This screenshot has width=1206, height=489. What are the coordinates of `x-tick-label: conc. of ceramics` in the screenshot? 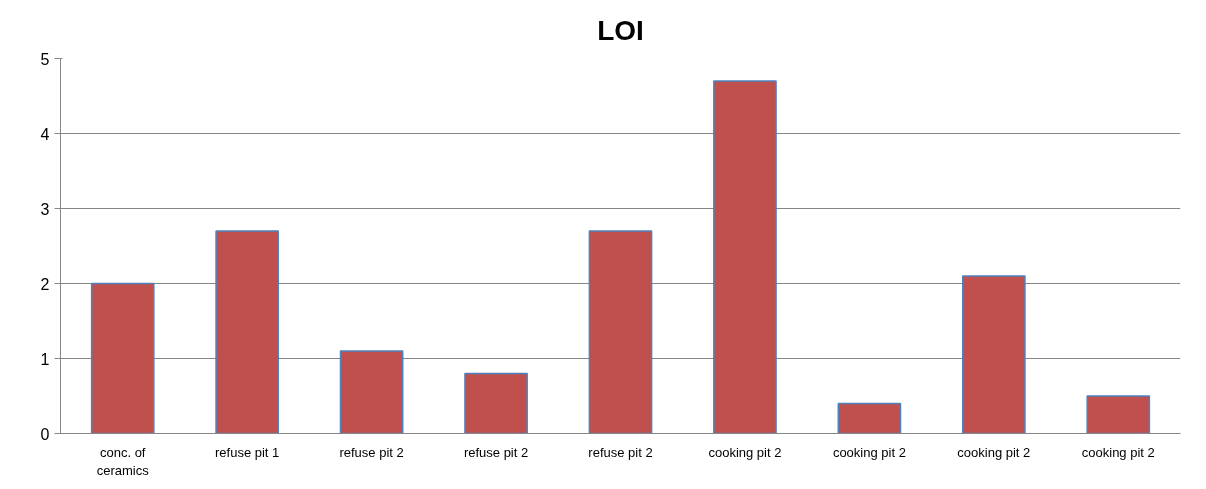 It's located at (123, 461).